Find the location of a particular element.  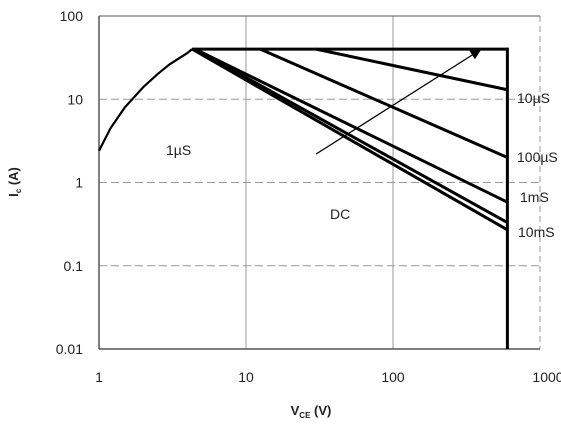

y-tick-label: 10 is located at coordinates (75, 99).